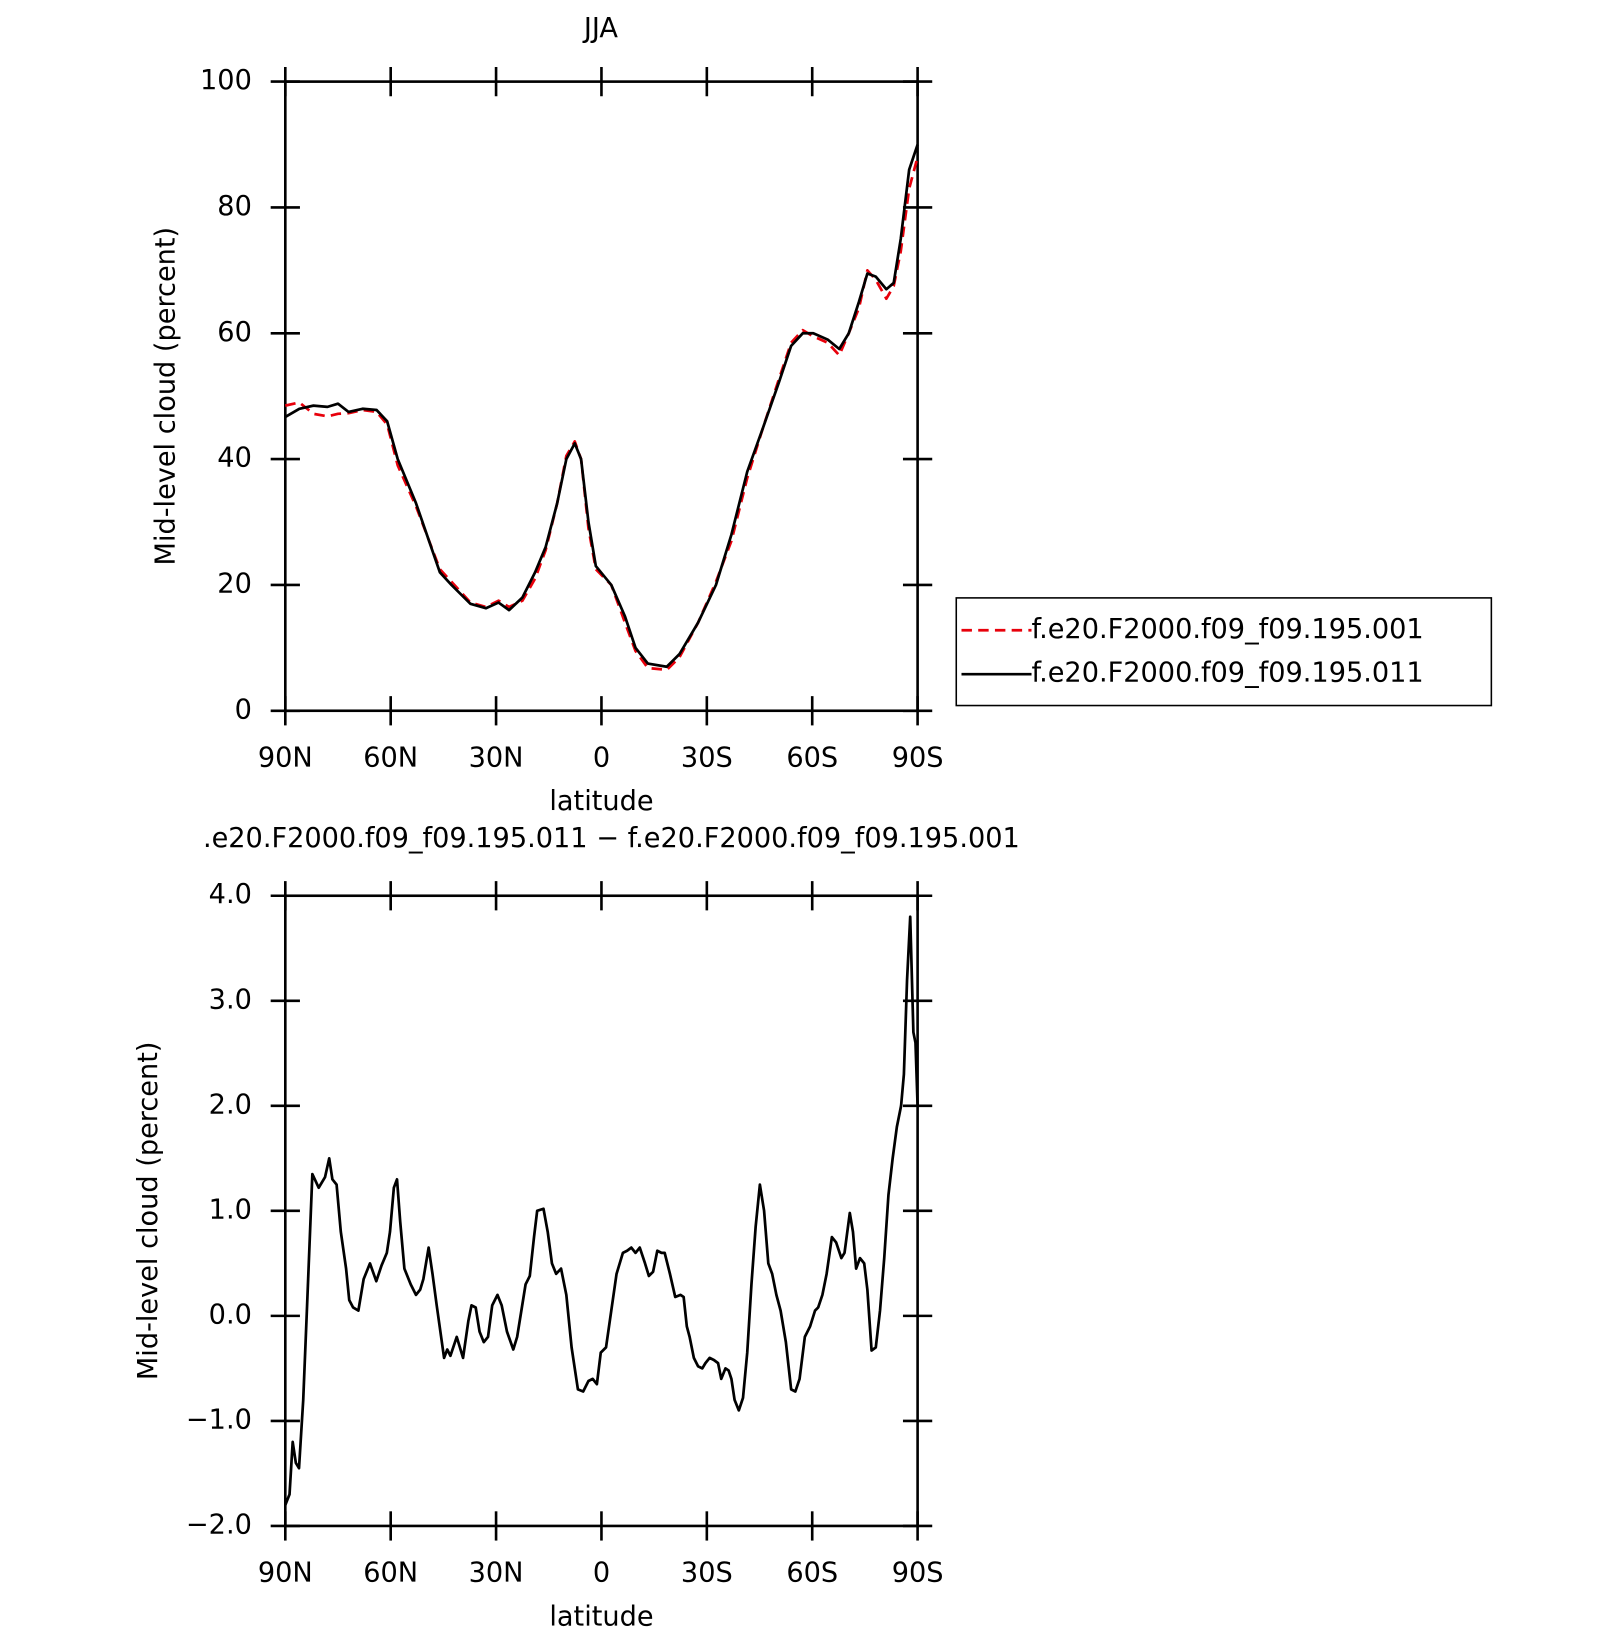 This screenshot has height=1641, width=1599. What do you see at coordinates (230, 1314) in the screenshot?
I see `y-tick-label: 0.0` at bounding box center [230, 1314].